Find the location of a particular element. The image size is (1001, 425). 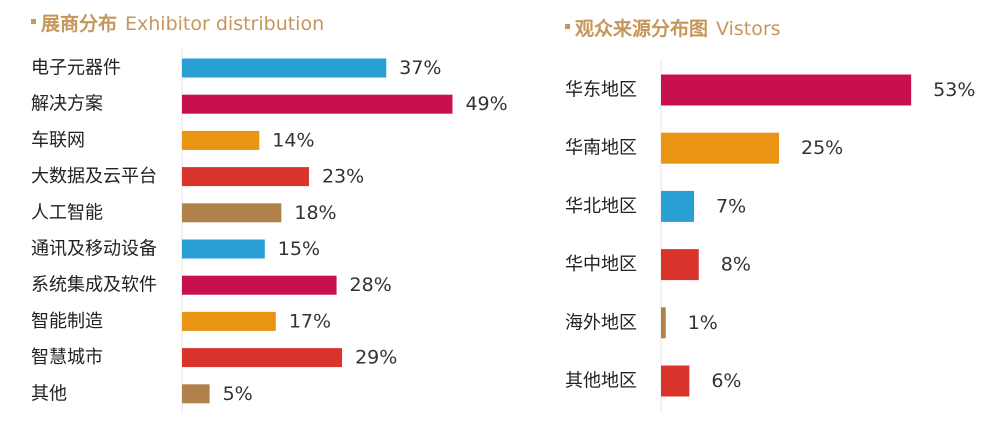

category-label: 华南地区 is located at coordinates (601, 148).